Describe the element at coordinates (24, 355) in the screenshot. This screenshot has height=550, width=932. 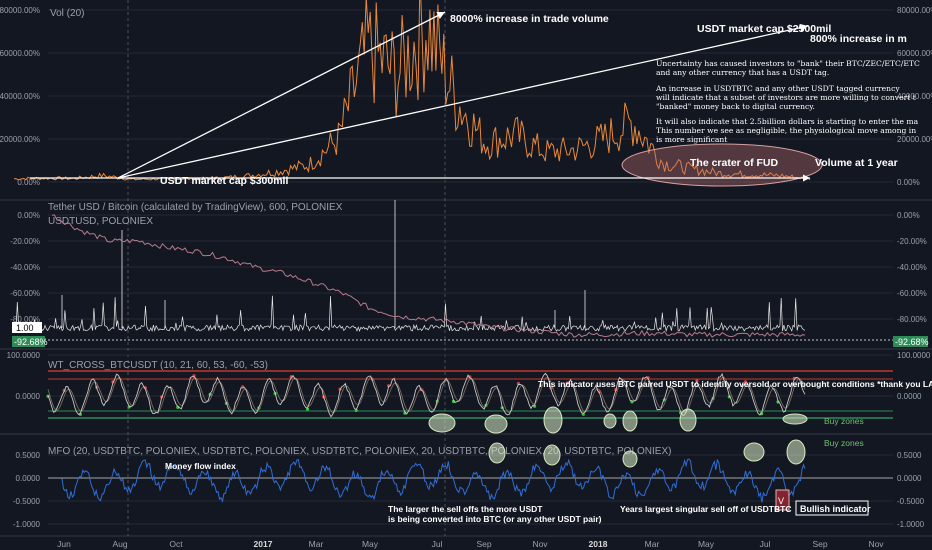
I see `tick-label: 100.0000` at that location.